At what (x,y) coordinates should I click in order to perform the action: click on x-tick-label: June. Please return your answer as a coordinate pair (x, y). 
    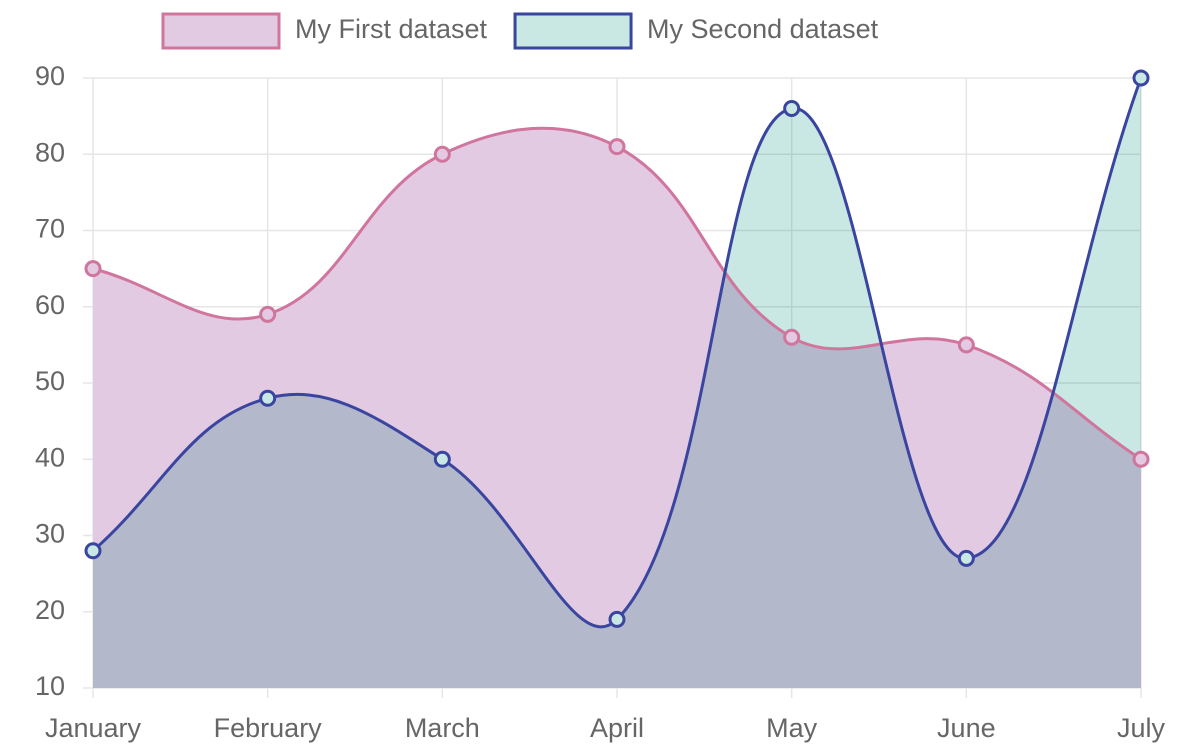
    Looking at the image, I should click on (966, 728).